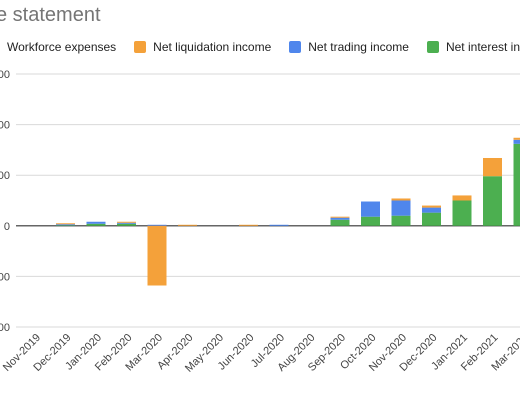 Image resolution: width=520 pixels, height=400 pixels. I want to click on legend-item-workforce: Workforce expenses, so click(58, 47).